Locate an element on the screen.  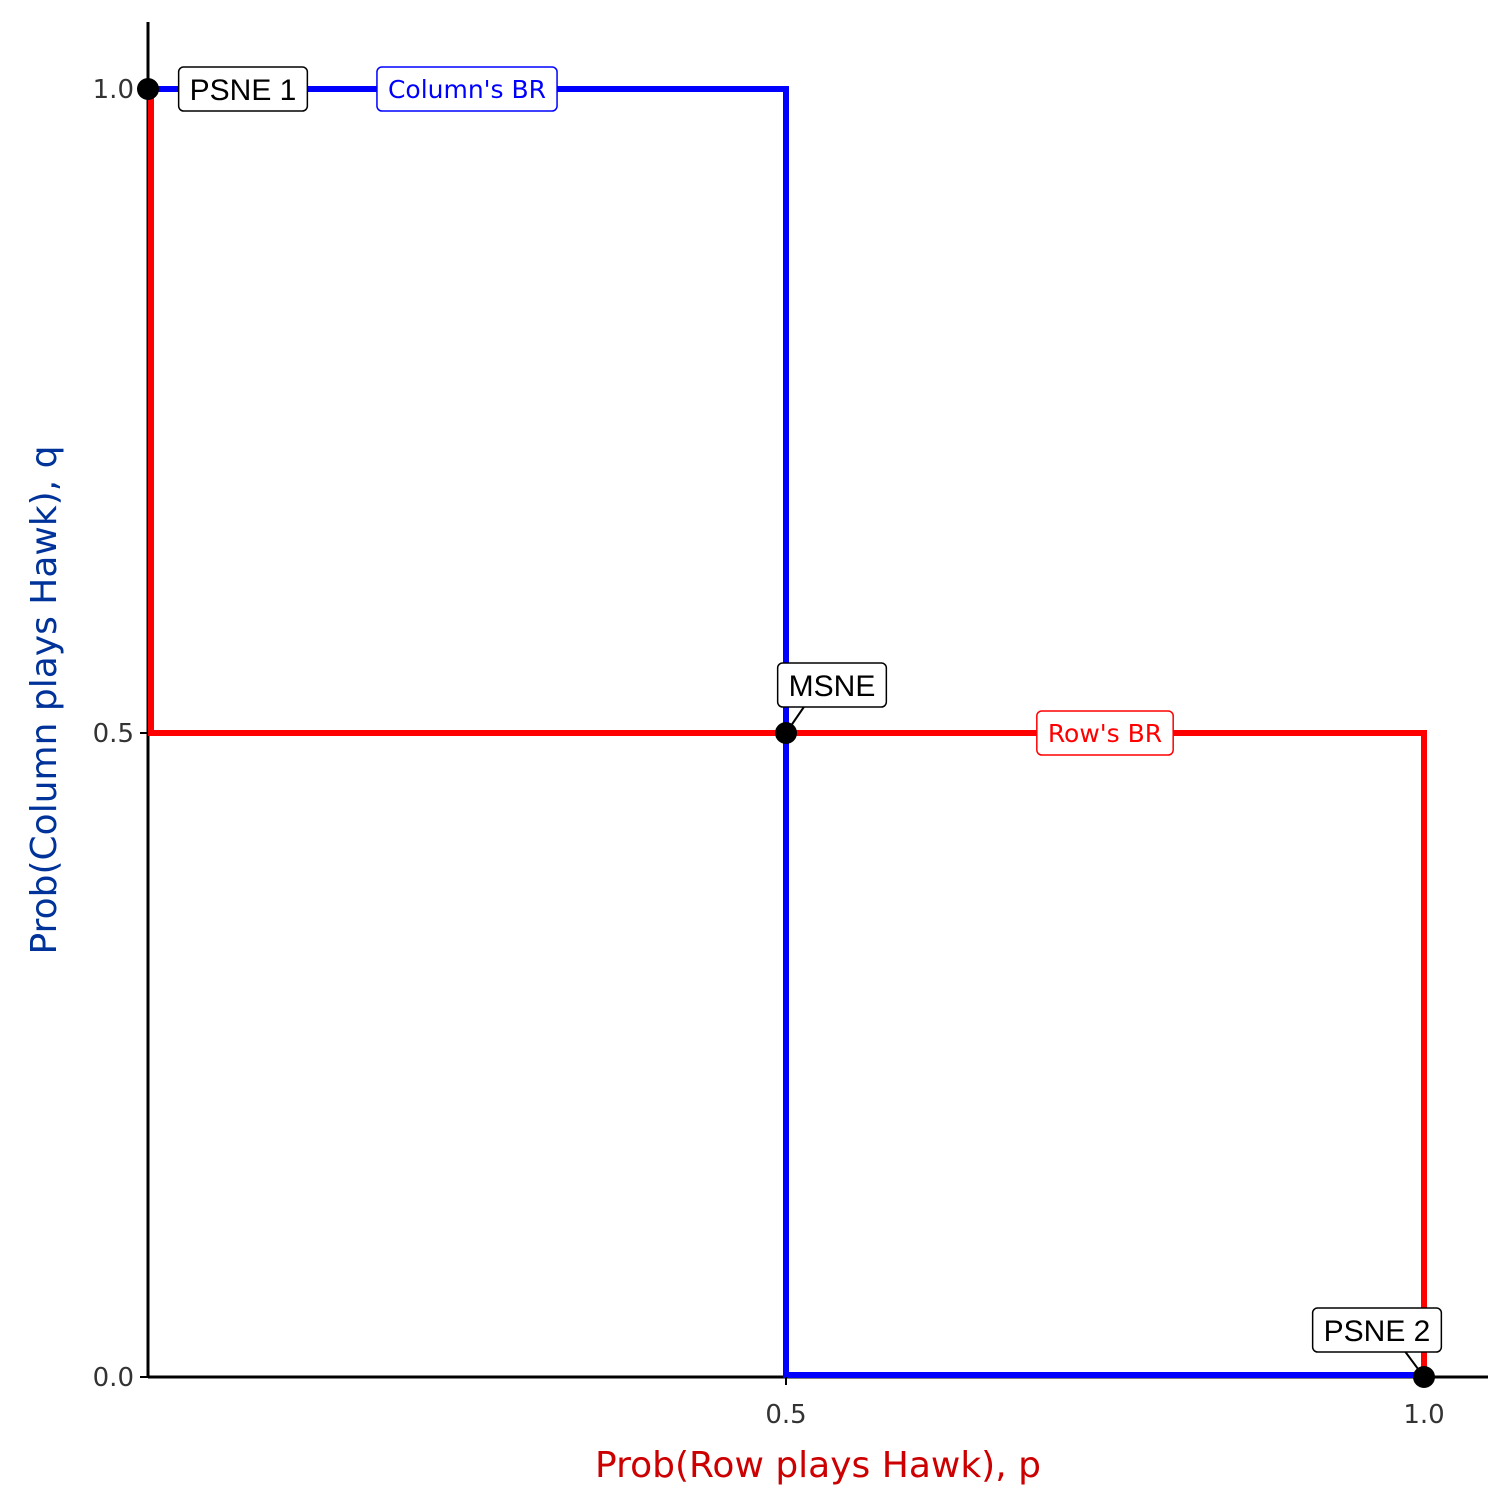
x-axis-title: Prob(Row plays Hawk), p is located at coordinates (818, 1465).